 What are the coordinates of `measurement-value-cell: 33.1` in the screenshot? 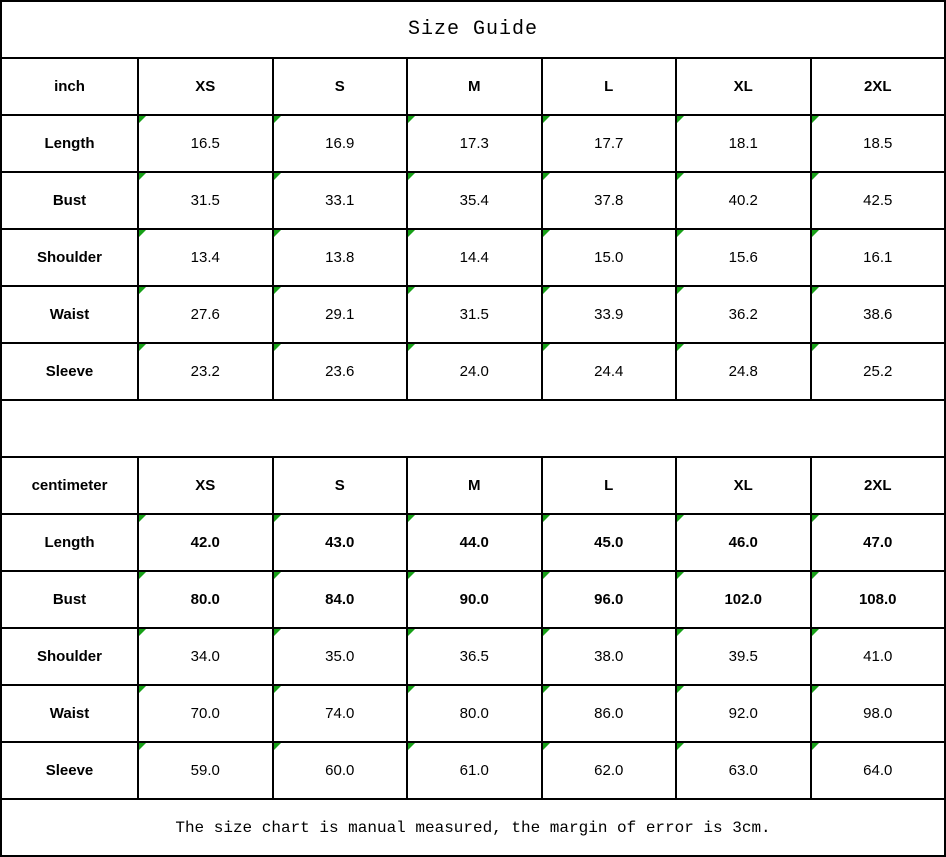 It's located at (339, 200).